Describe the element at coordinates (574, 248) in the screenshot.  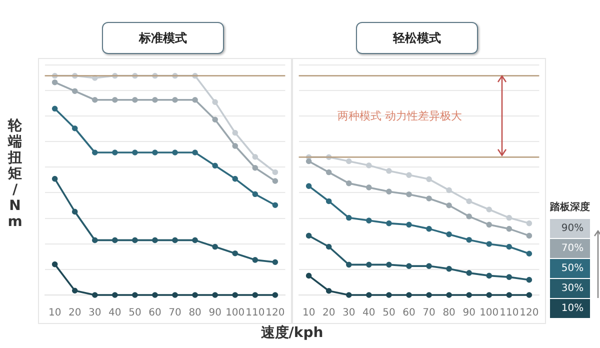
I see `legend-label: 70%` at that location.